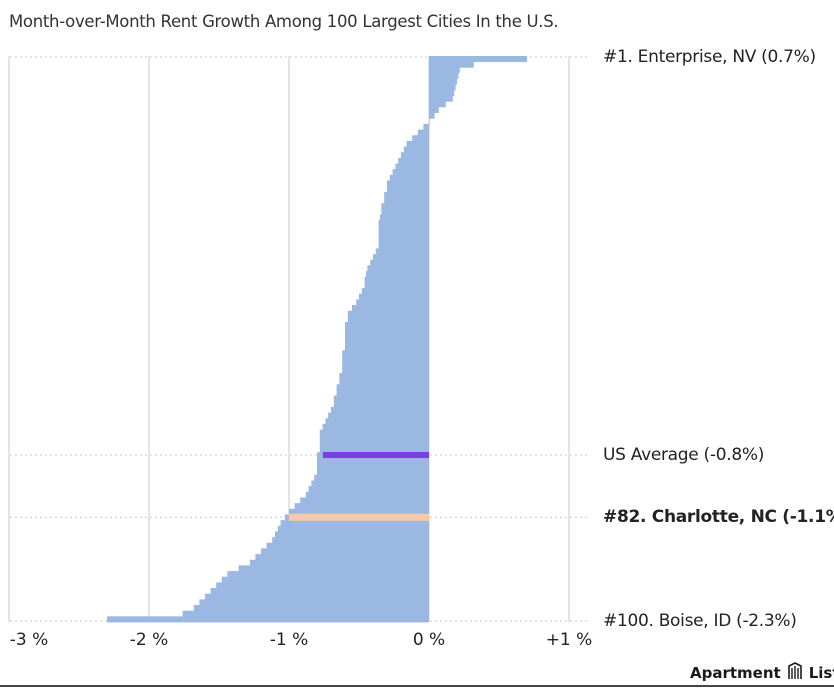 The height and width of the screenshot is (688, 834). What do you see at coordinates (795, 673) in the screenshot?
I see `building-logo-icon` at bounding box center [795, 673].